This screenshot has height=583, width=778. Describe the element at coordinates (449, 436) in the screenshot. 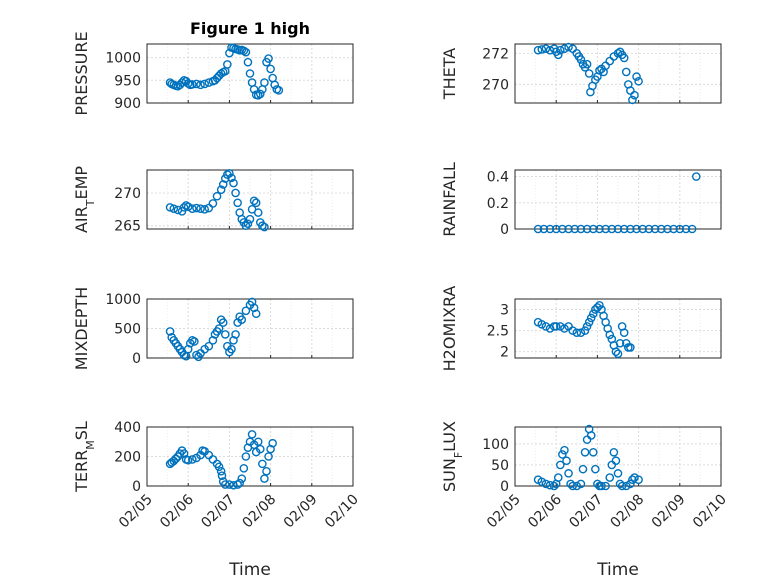

I see `y-axis-label-tail: LUX` at that location.